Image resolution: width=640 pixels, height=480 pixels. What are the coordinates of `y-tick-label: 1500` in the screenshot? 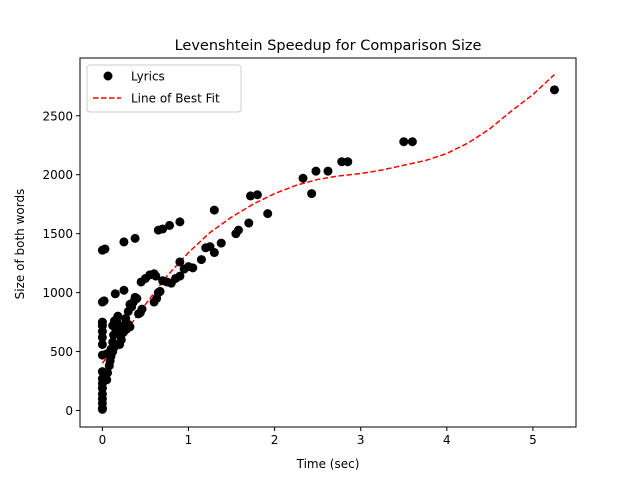 It's located at (57, 234).